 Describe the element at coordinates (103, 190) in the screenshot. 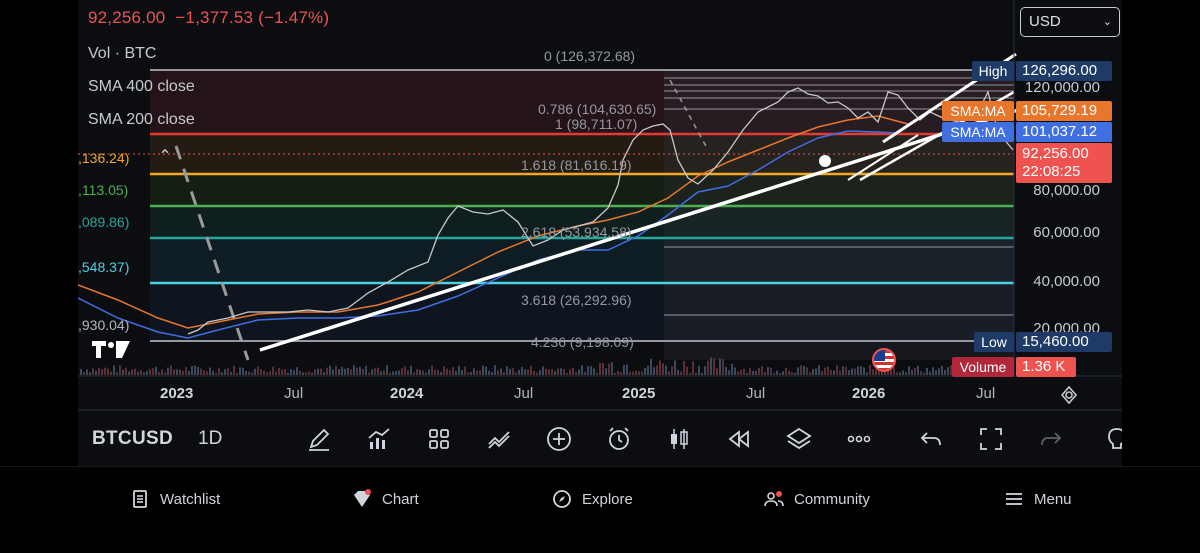

I see `left-label-a: ,113.05)` at that location.